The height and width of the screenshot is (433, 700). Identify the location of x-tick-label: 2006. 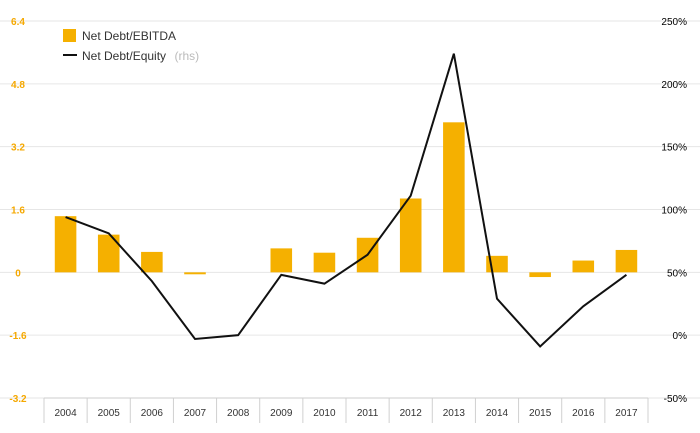
(152, 413).